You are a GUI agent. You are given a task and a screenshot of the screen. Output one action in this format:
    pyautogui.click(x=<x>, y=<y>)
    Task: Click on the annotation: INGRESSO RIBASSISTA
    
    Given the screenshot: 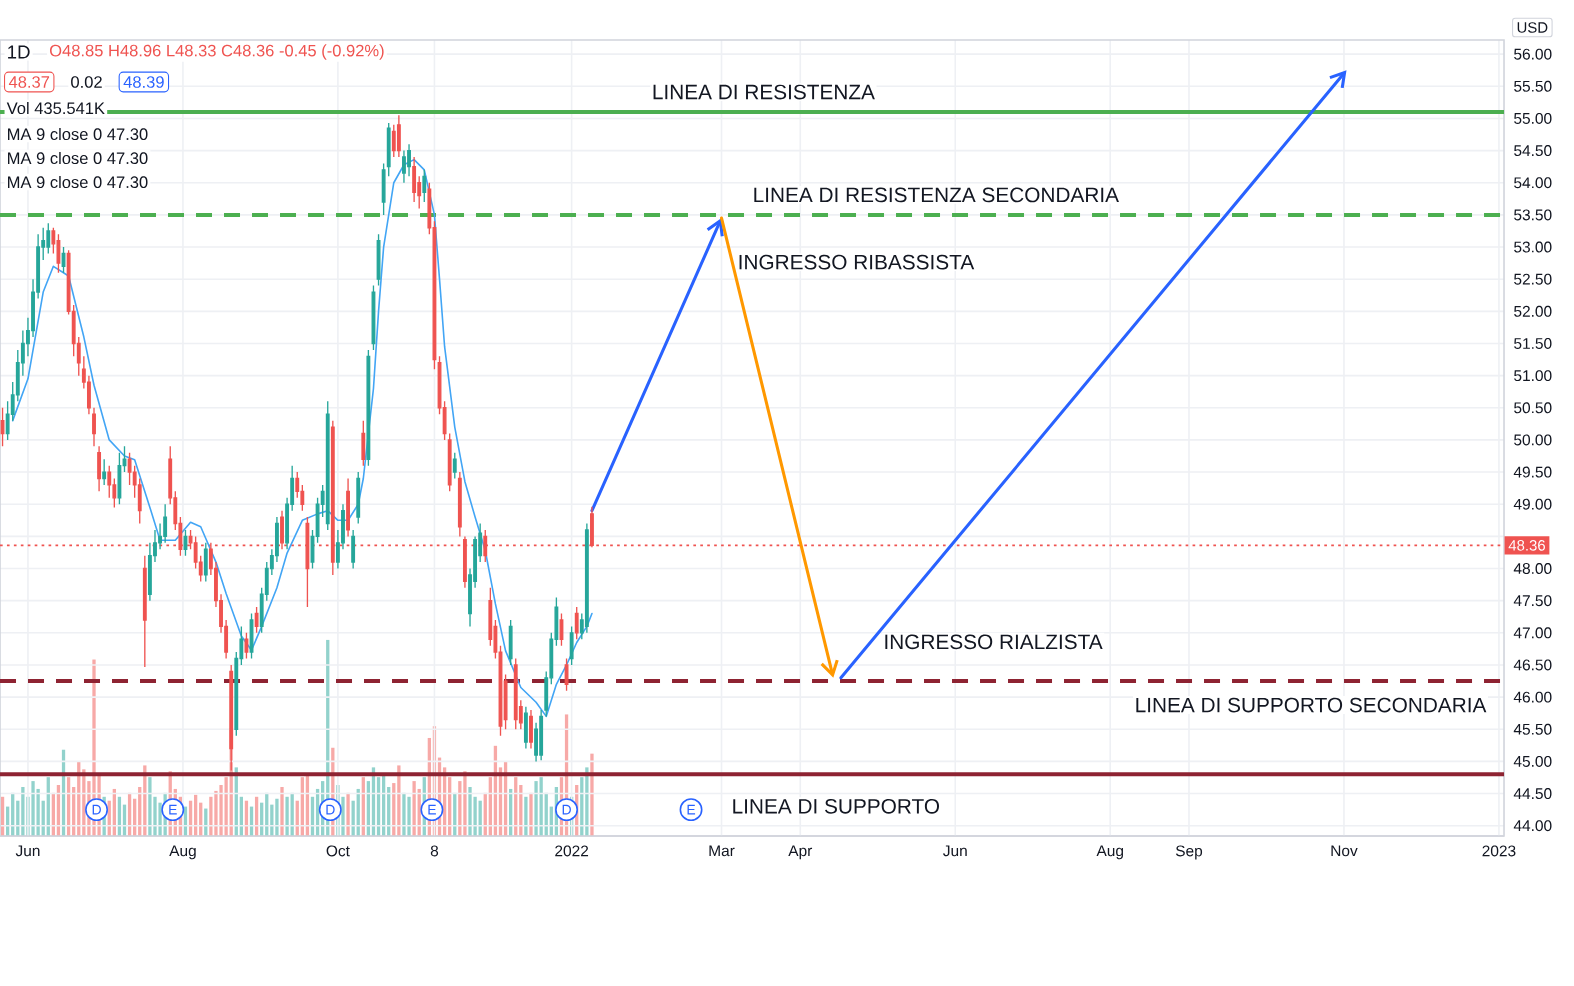 What is the action you would take?
    pyautogui.click(x=857, y=262)
    